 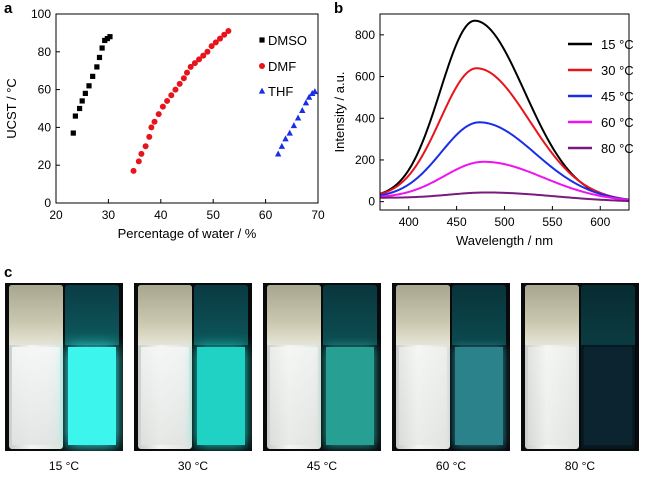 I want to click on chart-a-legend-marker-thf, so click(x=262, y=90).